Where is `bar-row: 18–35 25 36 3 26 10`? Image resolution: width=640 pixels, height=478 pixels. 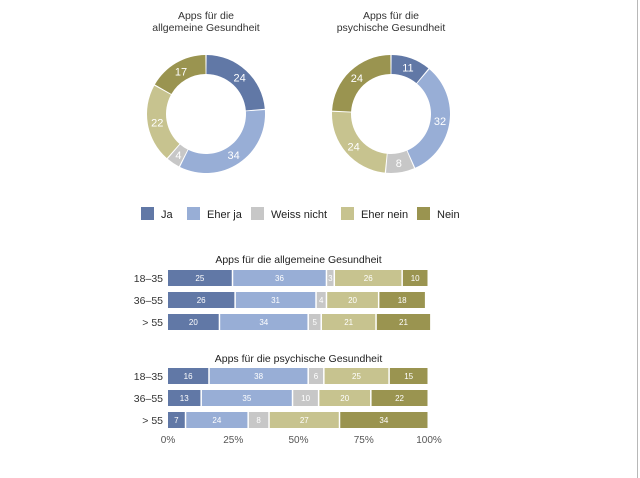 bar-row: 18–35 25 36 3 26 10 is located at coordinates (281, 278).